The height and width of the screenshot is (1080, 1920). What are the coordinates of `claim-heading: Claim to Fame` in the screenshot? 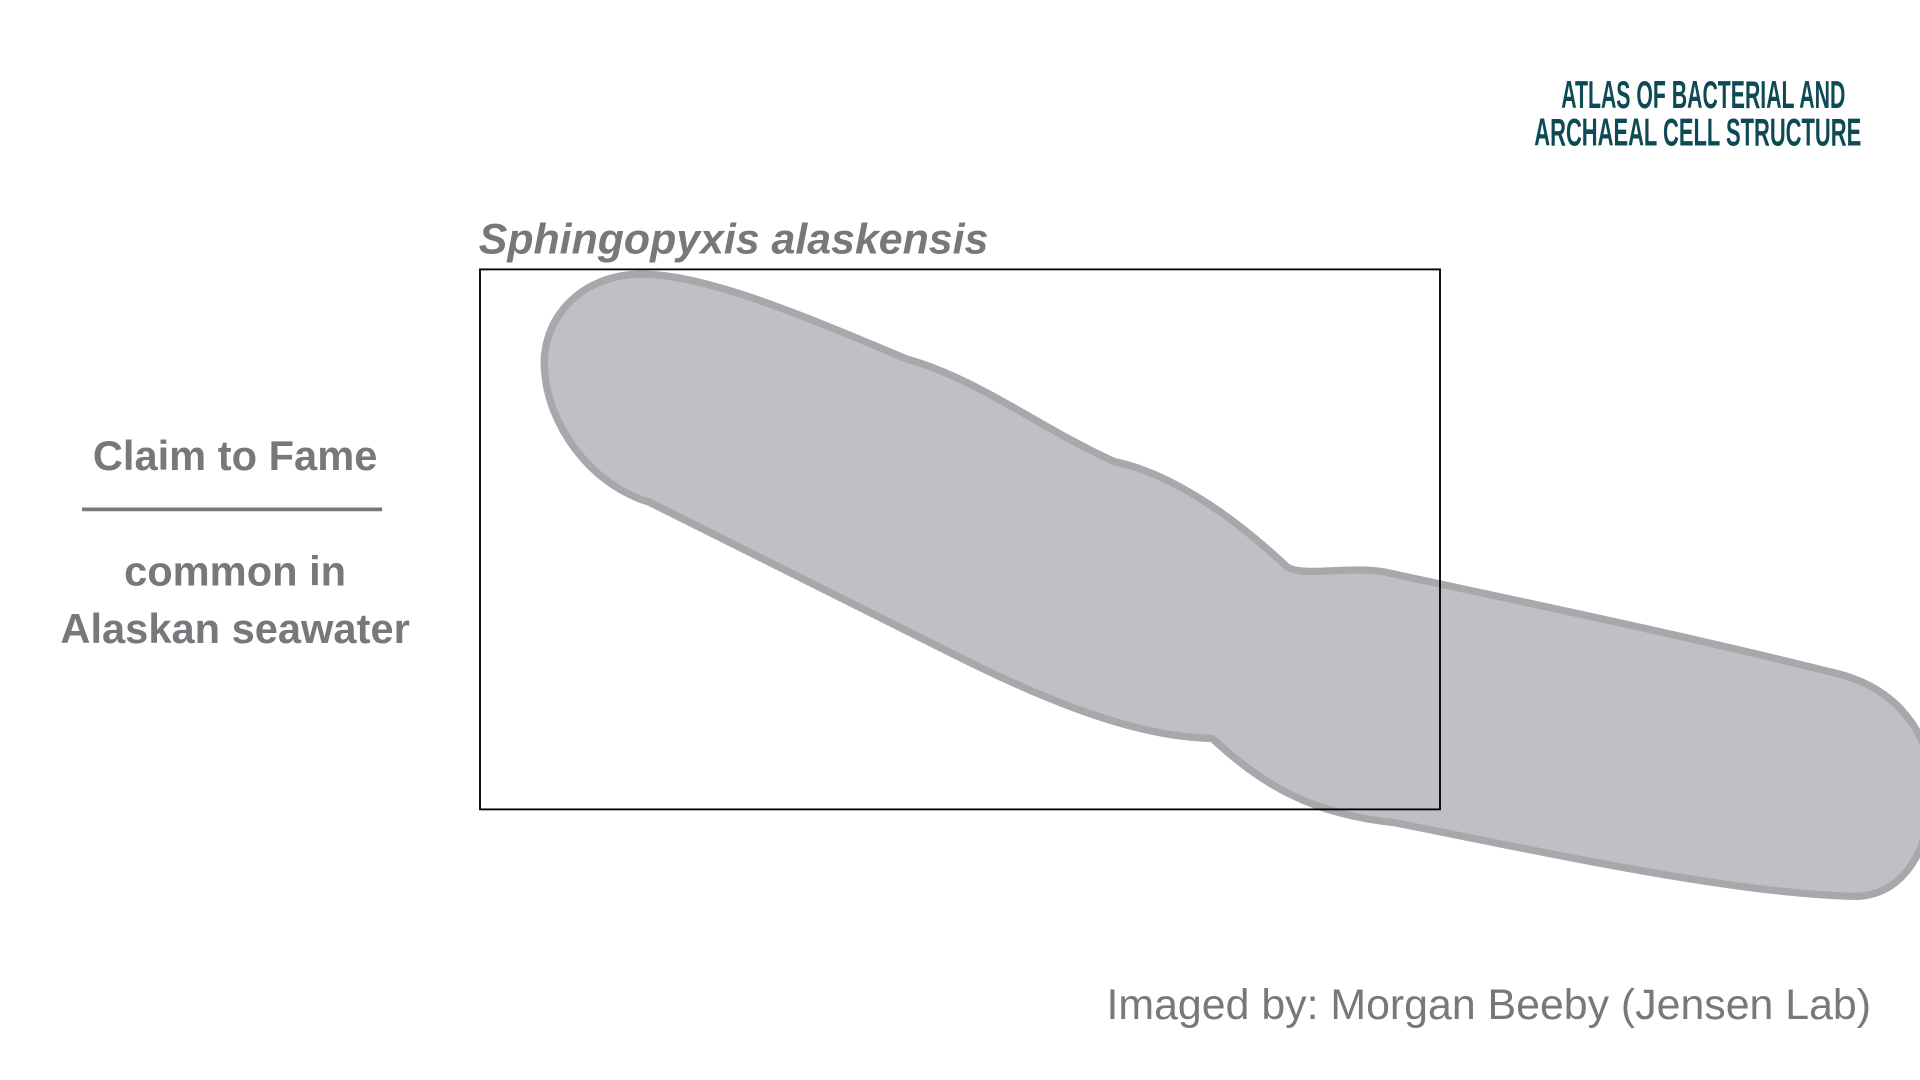 It's located at (235, 455).